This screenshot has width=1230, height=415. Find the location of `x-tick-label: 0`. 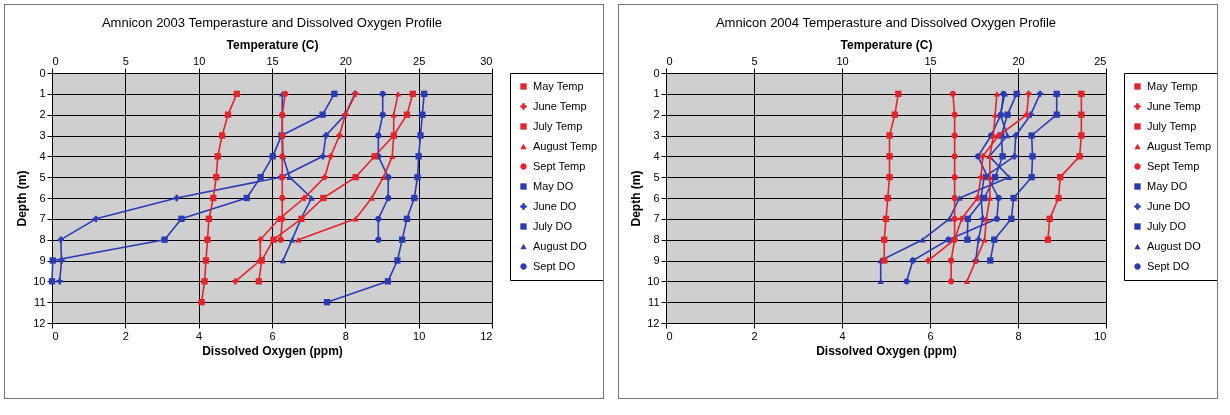

x-tick-label: 0 is located at coordinates (55, 335).